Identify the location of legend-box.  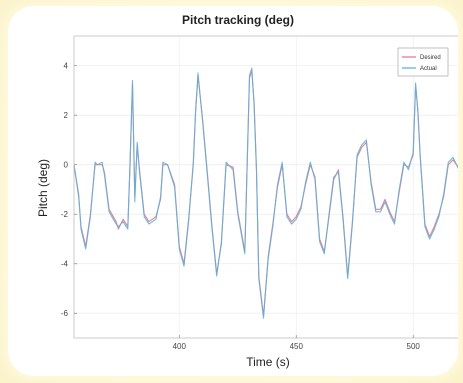
(423, 62).